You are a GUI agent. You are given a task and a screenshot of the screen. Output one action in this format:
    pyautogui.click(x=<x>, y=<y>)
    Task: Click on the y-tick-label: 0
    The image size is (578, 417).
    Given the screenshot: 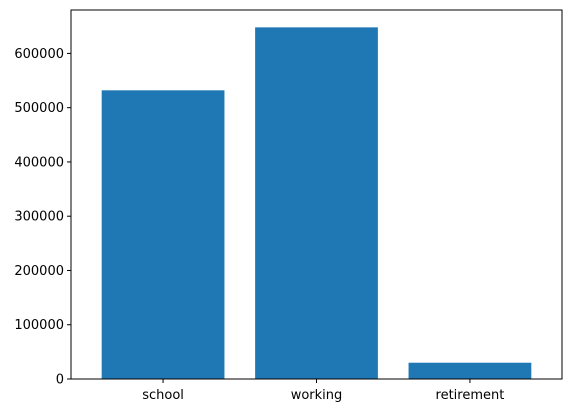 What is the action you would take?
    pyautogui.click(x=60, y=380)
    